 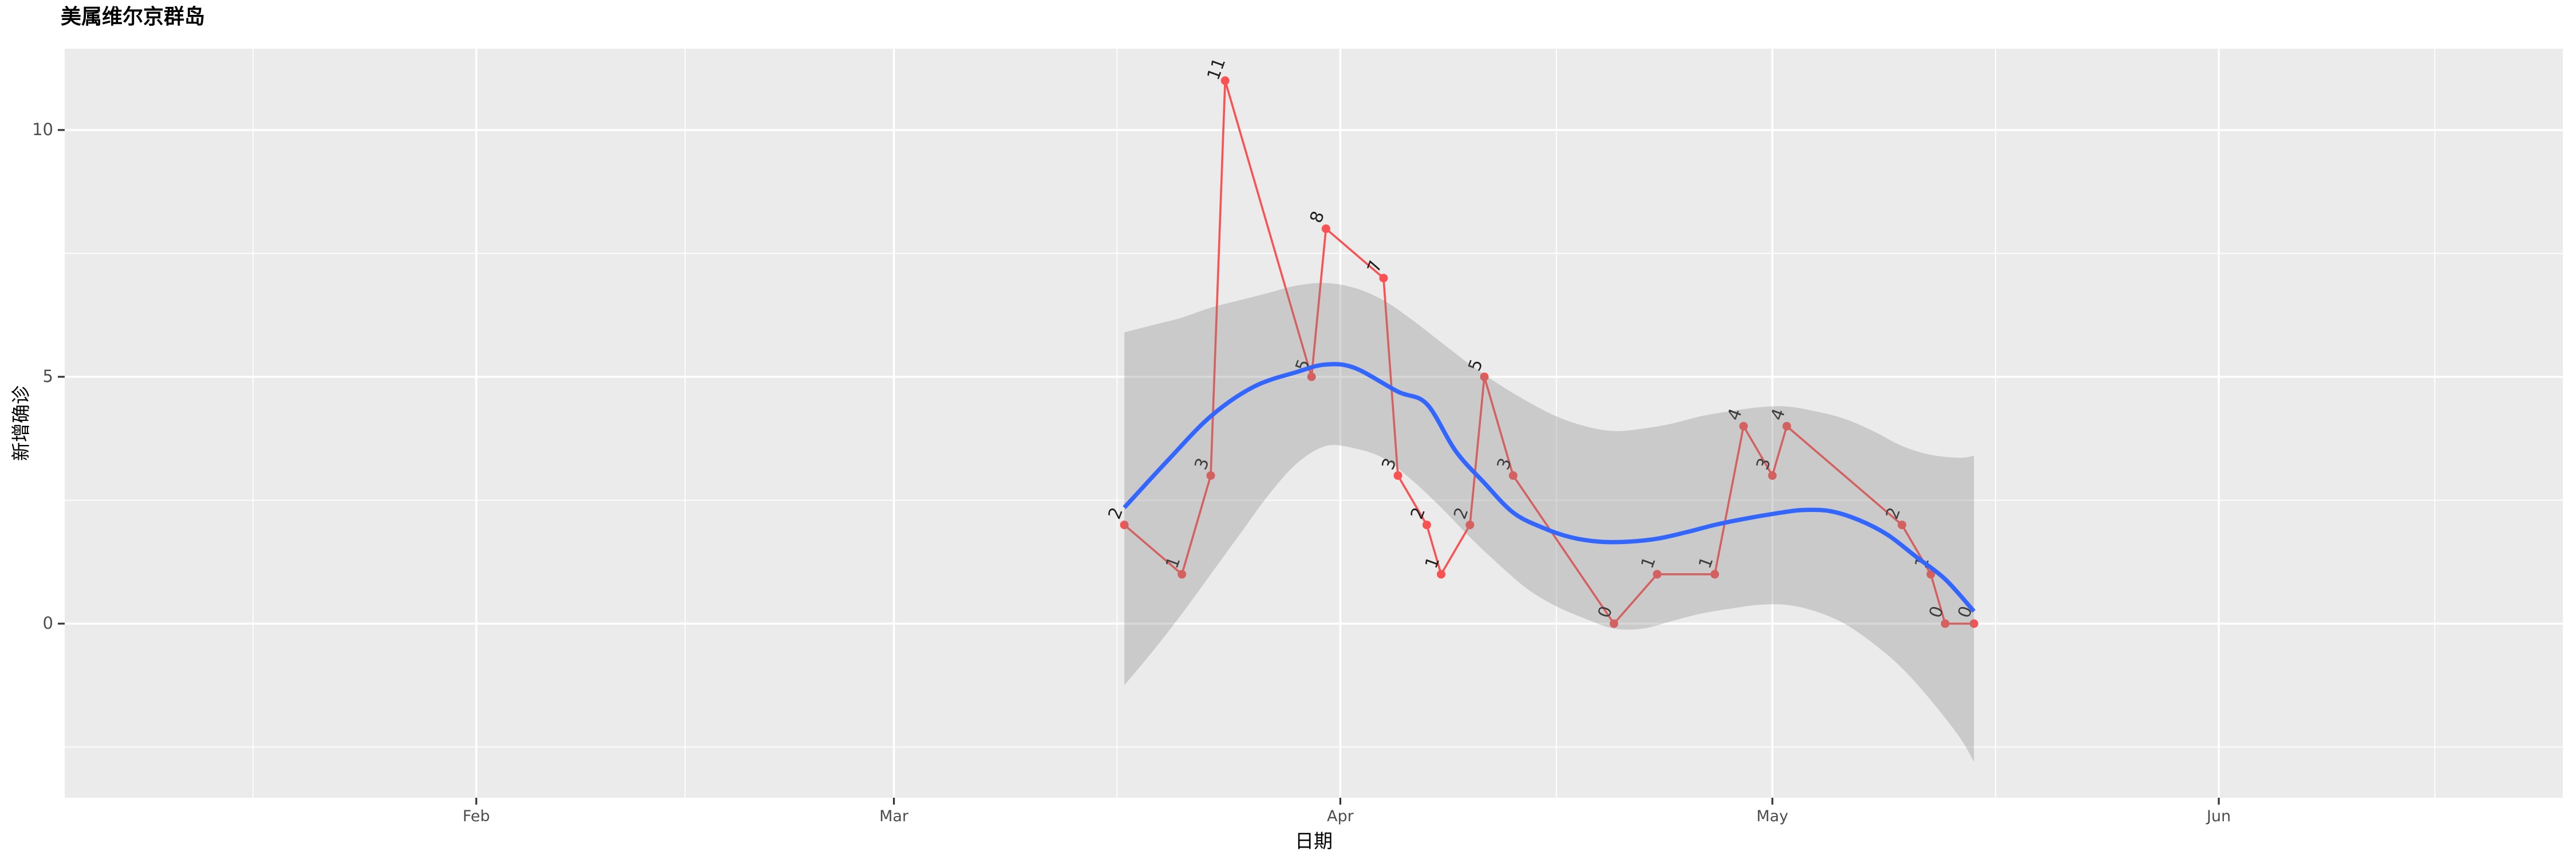 I want to click on y-tick-label: 5, so click(x=47, y=376).